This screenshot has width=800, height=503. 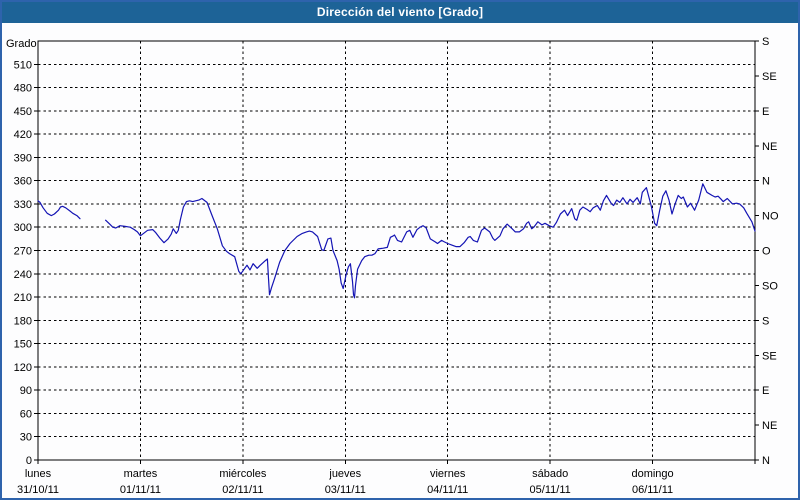 I want to click on y-axis-tick-label: 360, so click(x=23, y=182).